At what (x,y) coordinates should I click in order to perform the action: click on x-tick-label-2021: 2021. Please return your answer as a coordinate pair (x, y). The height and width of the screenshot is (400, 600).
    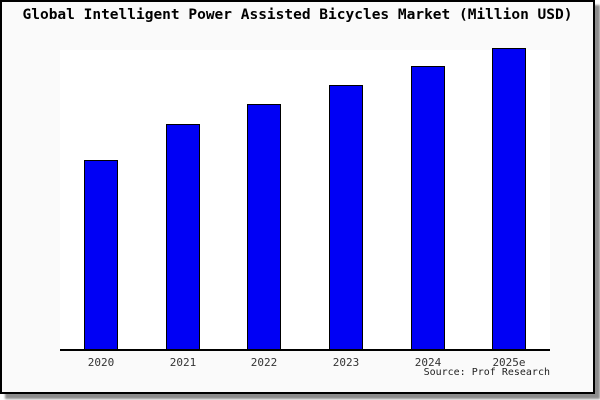
    Looking at the image, I should click on (183, 362).